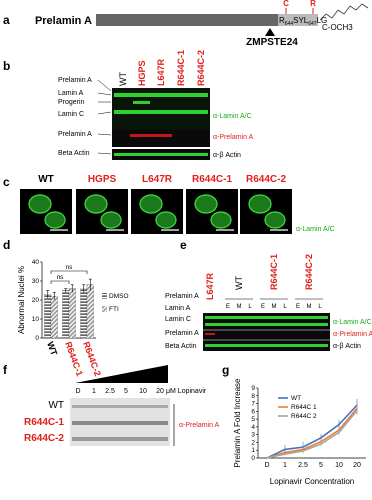 The image size is (372, 500). I want to click on row-label: R644C-2, so click(44, 438).